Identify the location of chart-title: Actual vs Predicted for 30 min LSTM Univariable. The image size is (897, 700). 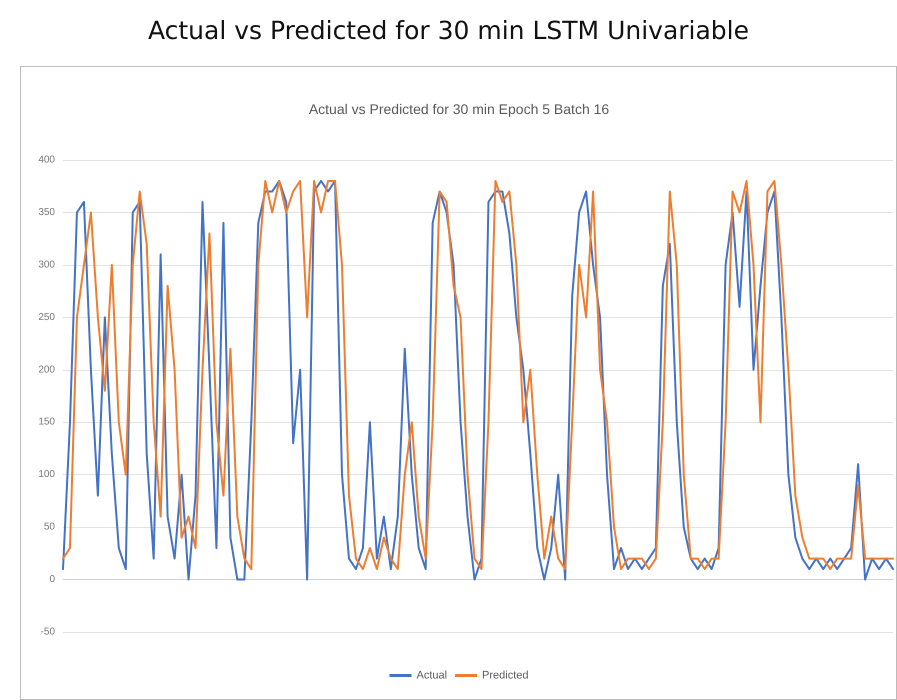
(448, 30).